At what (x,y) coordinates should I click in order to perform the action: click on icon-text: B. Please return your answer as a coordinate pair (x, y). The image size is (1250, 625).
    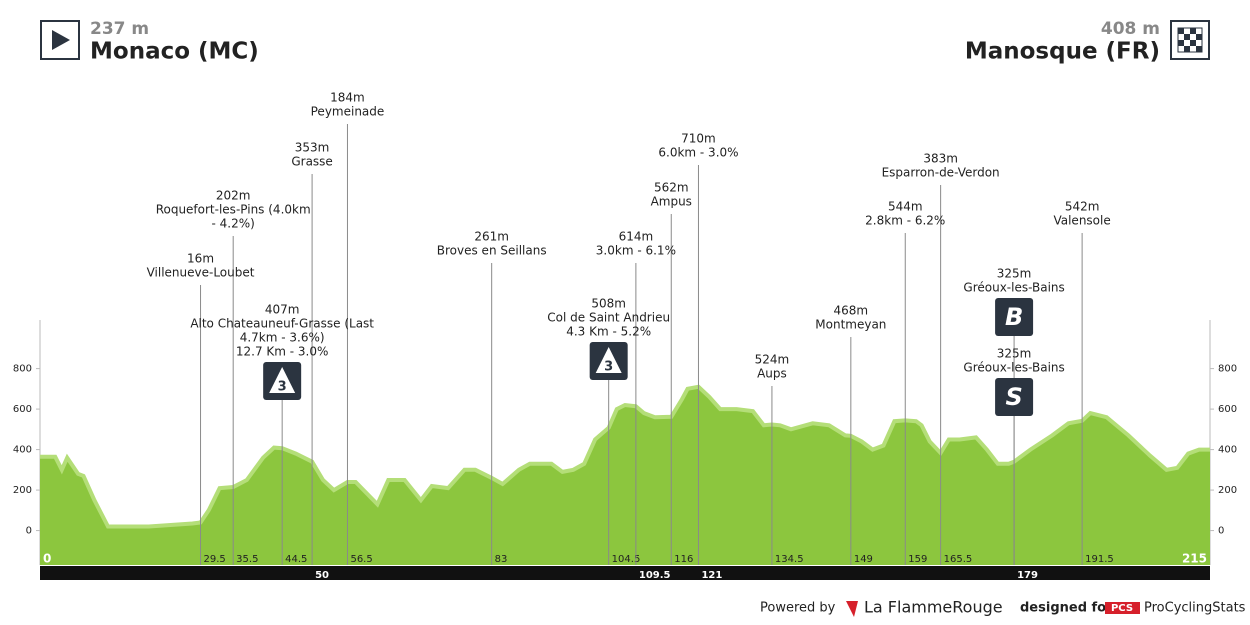
    Looking at the image, I should click on (1014, 317).